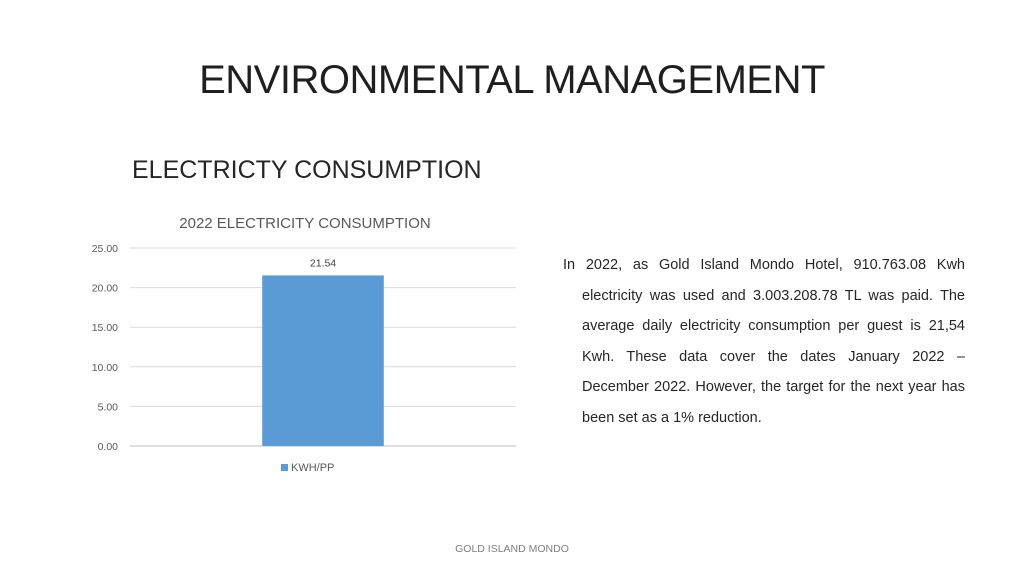  Describe the element at coordinates (108, 447) in the screenshot. I see `y-tick-label: 0.00` at that location.